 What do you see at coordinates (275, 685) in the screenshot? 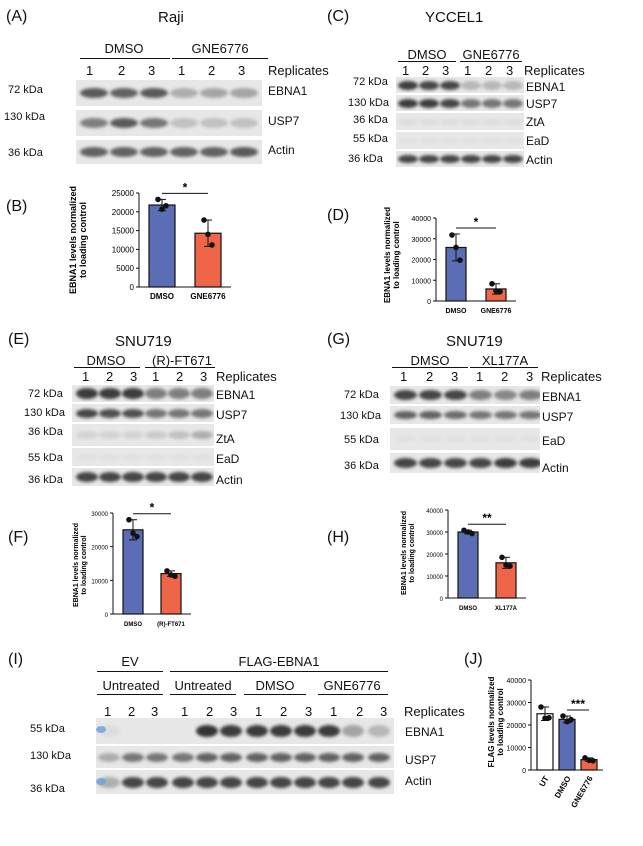
I see `subgroup-label: DMSO` at bounding box center [275, 685].